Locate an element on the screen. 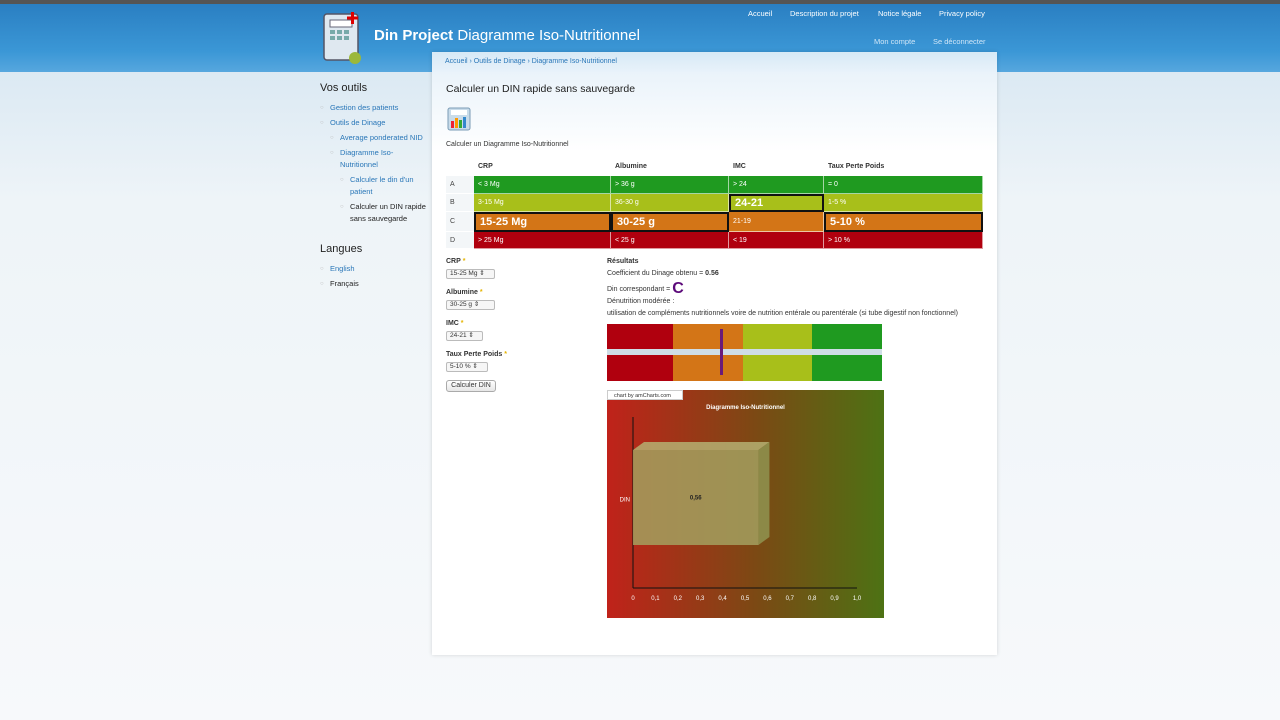  nav-notice: Notice légale is located at coordinates (900, 13).